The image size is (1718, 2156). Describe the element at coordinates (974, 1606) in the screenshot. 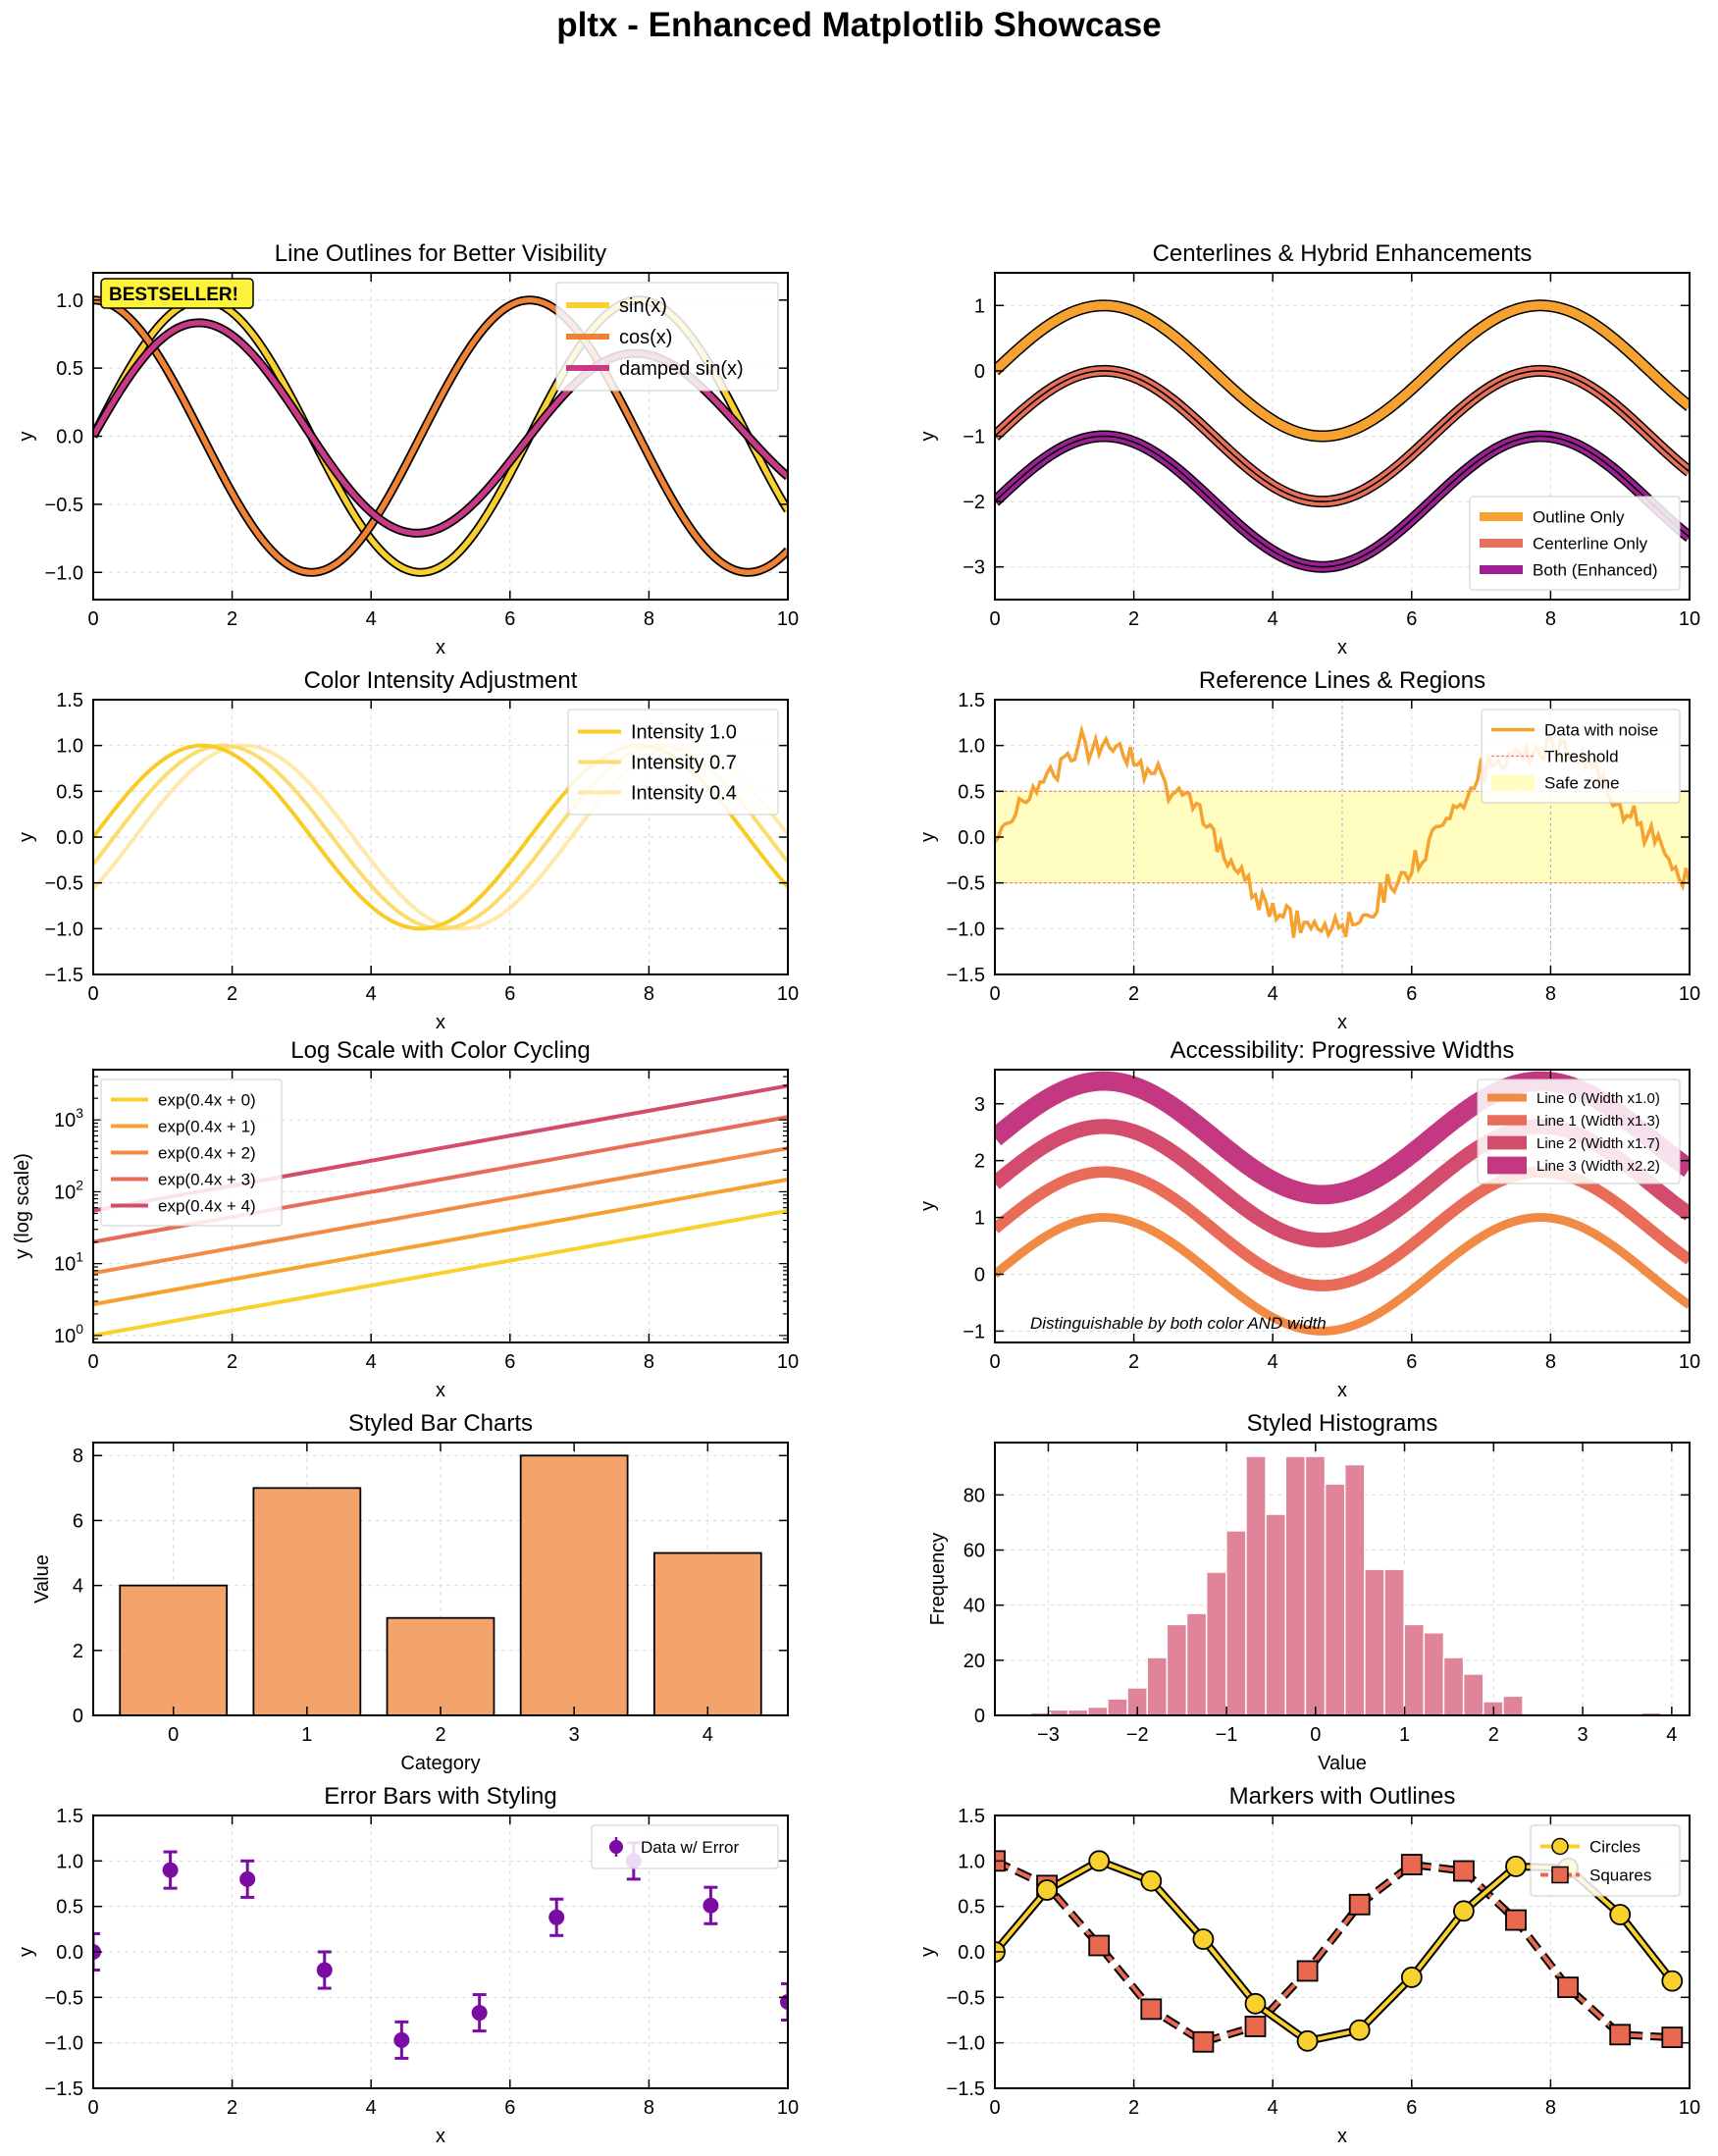

I see `y-tick-label: 40` at that location.